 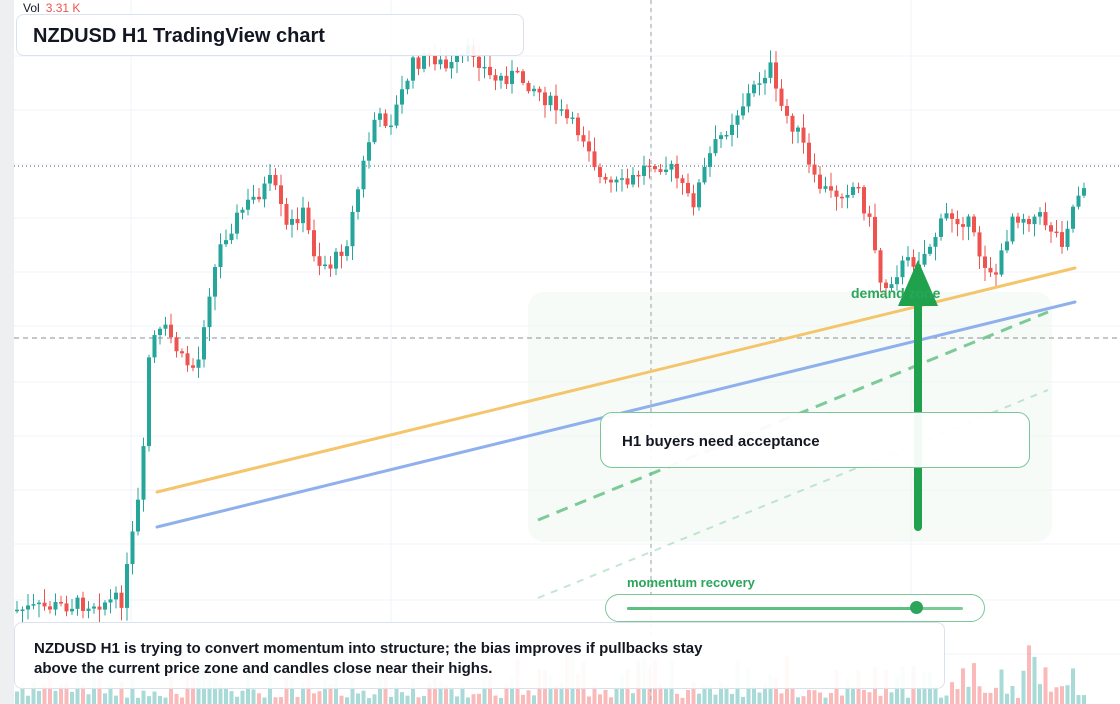 I want to click on dashed-channel-line, so click(x=793, y=416).